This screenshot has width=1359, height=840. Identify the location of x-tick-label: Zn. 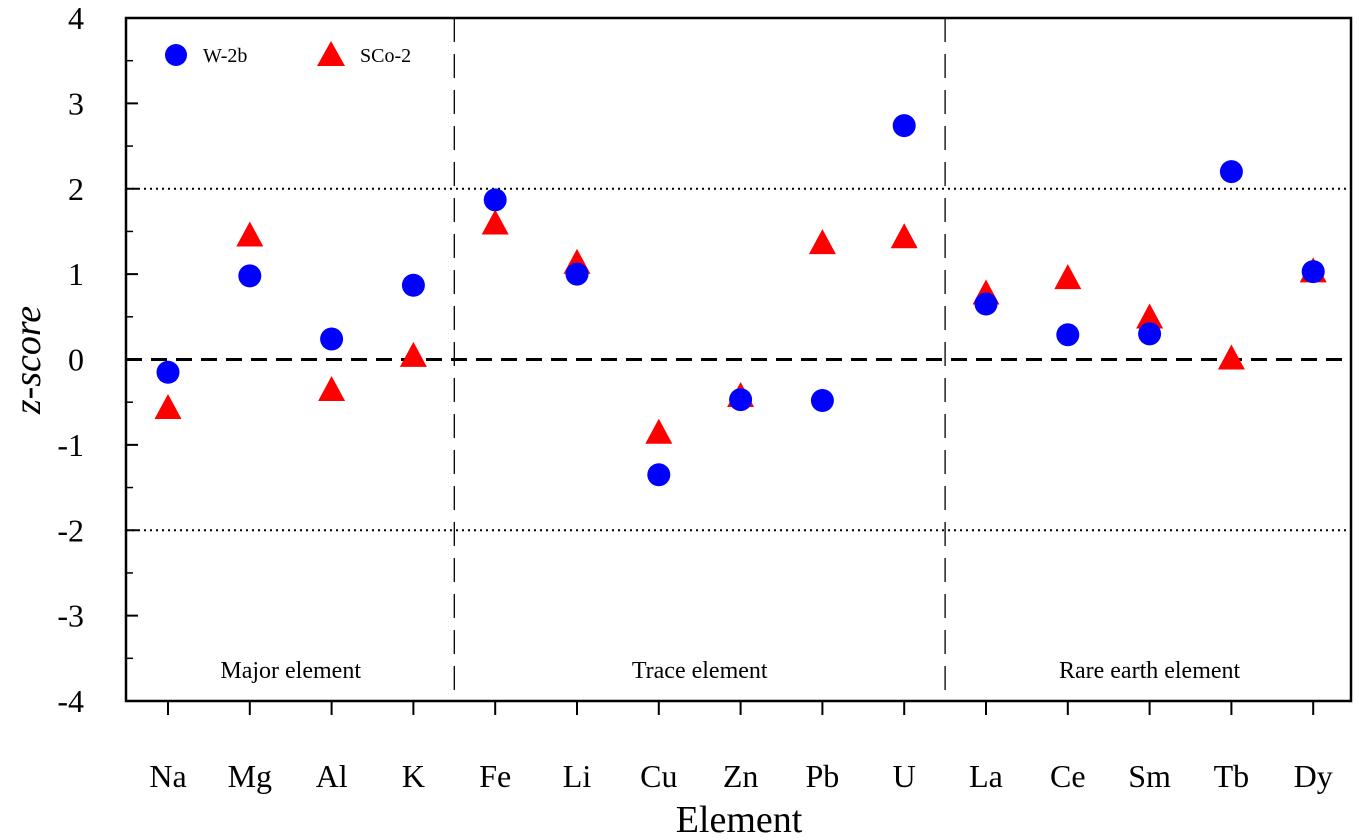
(741, 776).